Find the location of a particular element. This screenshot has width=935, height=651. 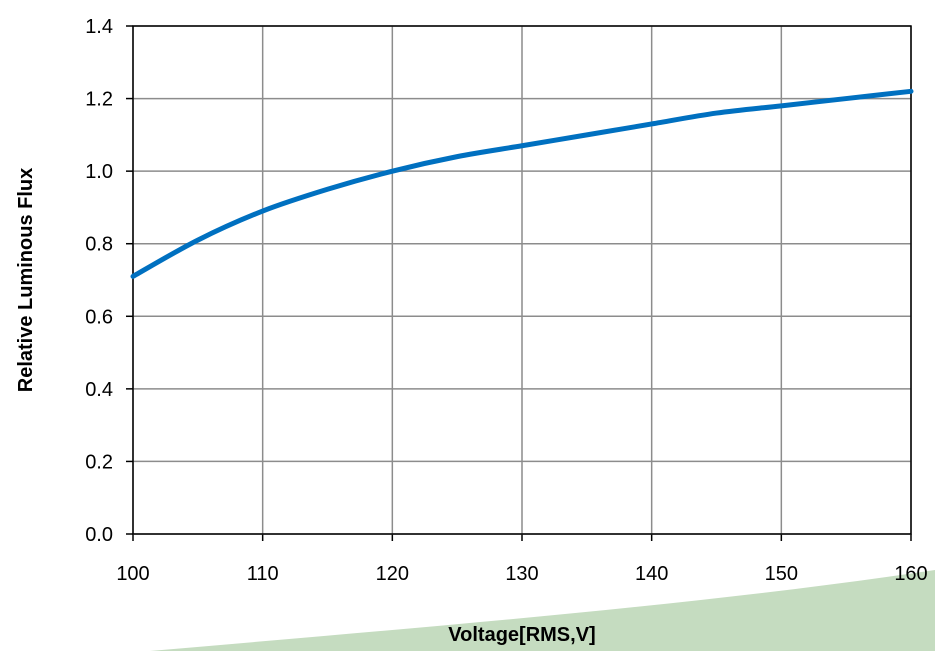

x-axis-tick-labels: 100 110 120 130 140 150 160 is located at coordinates (521, 574).